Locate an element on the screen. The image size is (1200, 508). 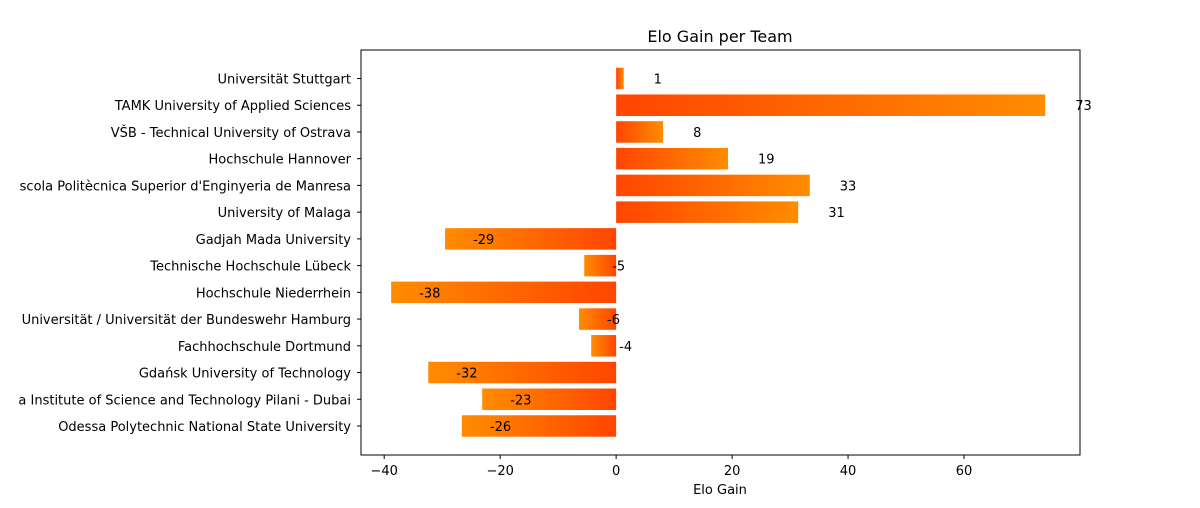
data-label: 8 is located at coordinates (697, 133).